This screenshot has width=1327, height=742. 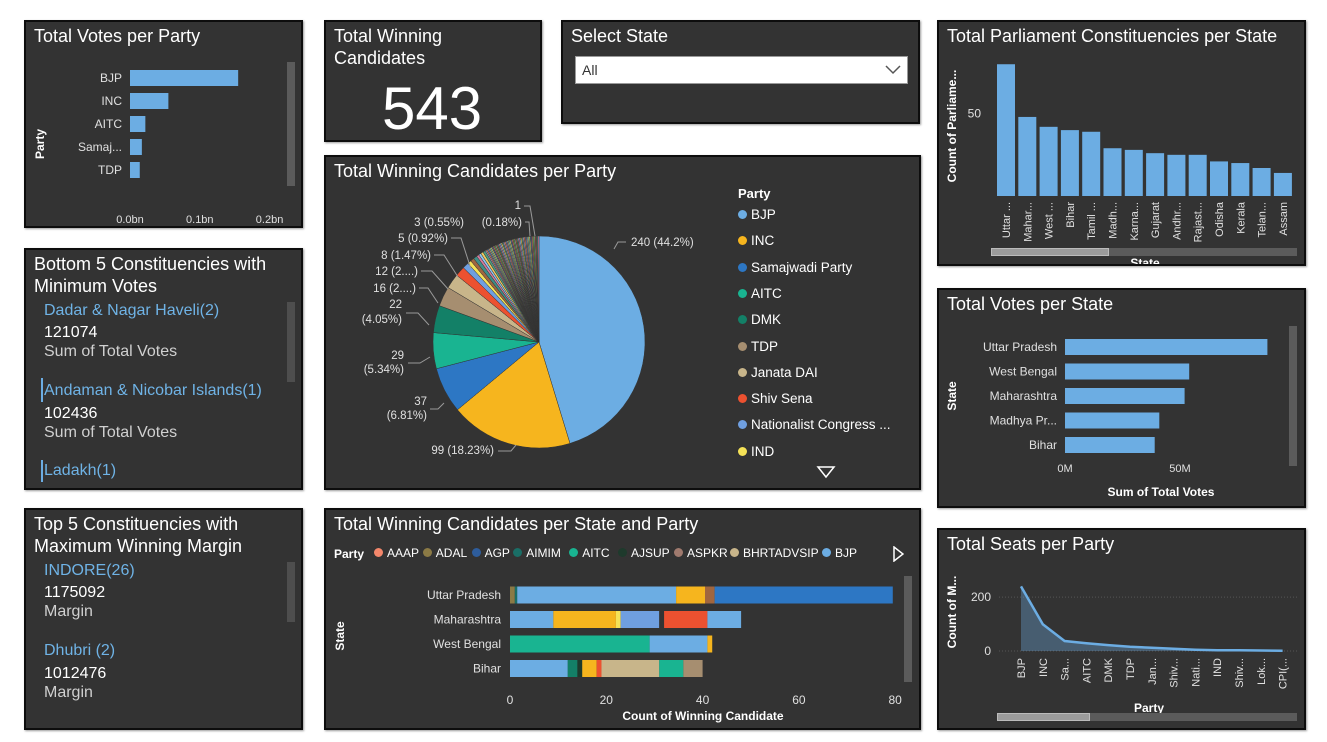 What do you see at coordinates (1147, 717) in the screenshot?
I see `seats-hscroll` at bounding box center [1147, 717].